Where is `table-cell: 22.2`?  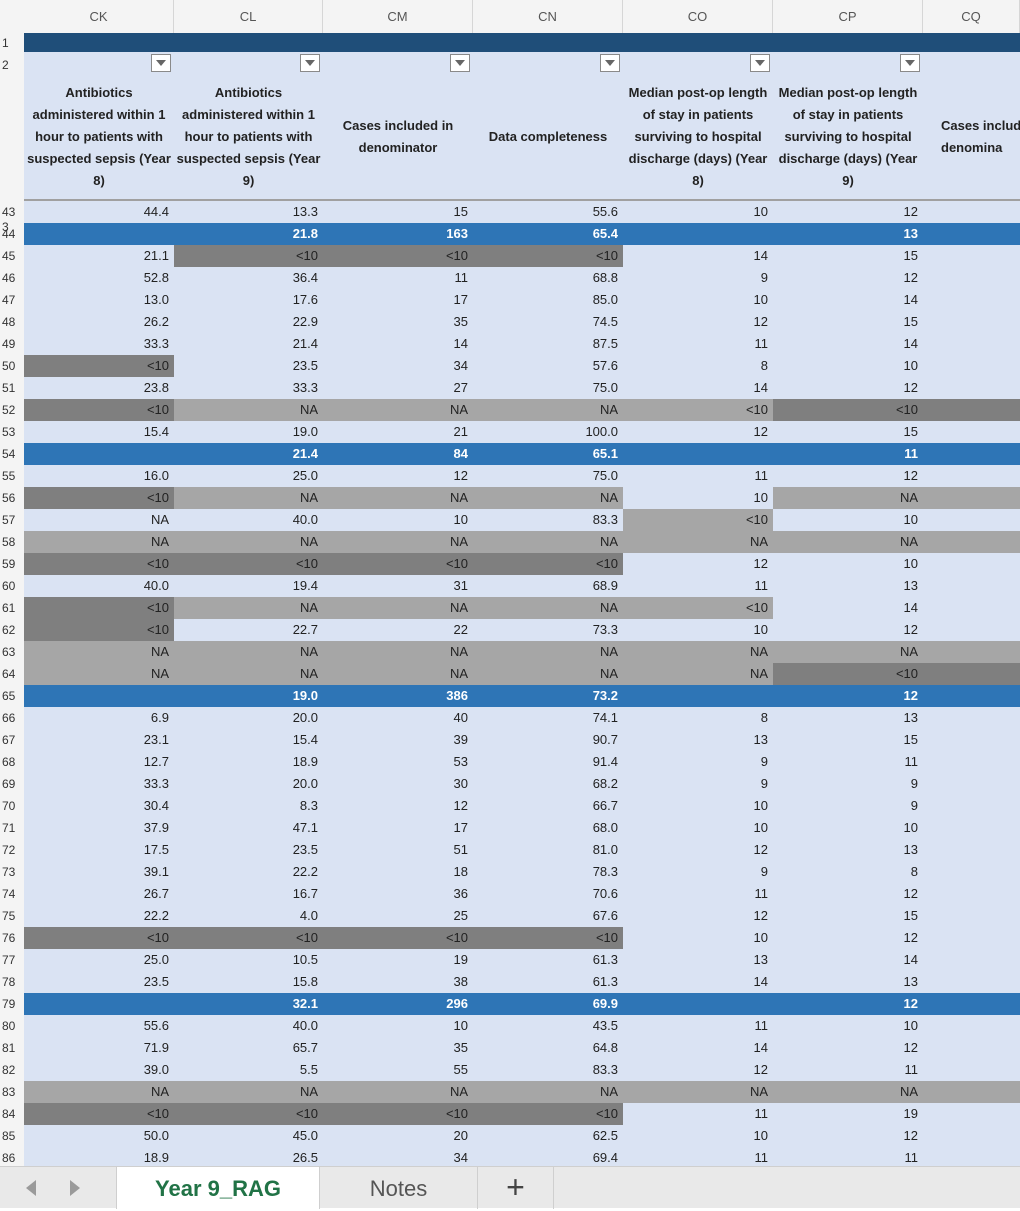
table-cell: 22.2 is located at coordinates (305, 871).